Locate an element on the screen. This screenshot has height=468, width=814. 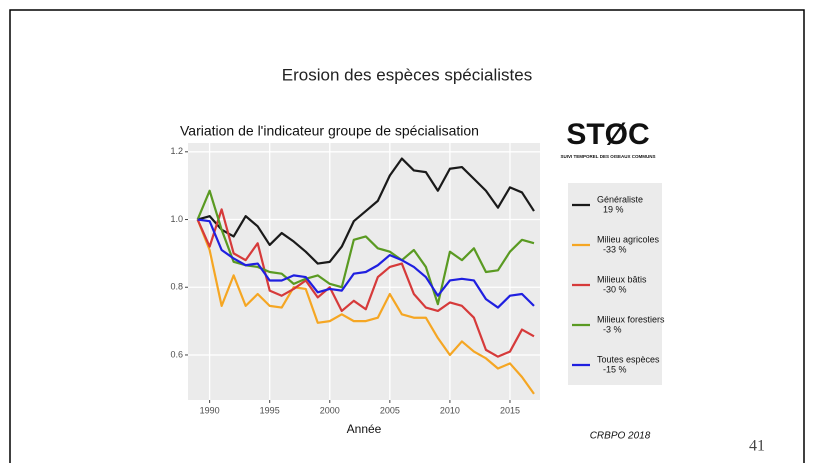
x-tick-label: 2005 is located at coordinates (390, 410).